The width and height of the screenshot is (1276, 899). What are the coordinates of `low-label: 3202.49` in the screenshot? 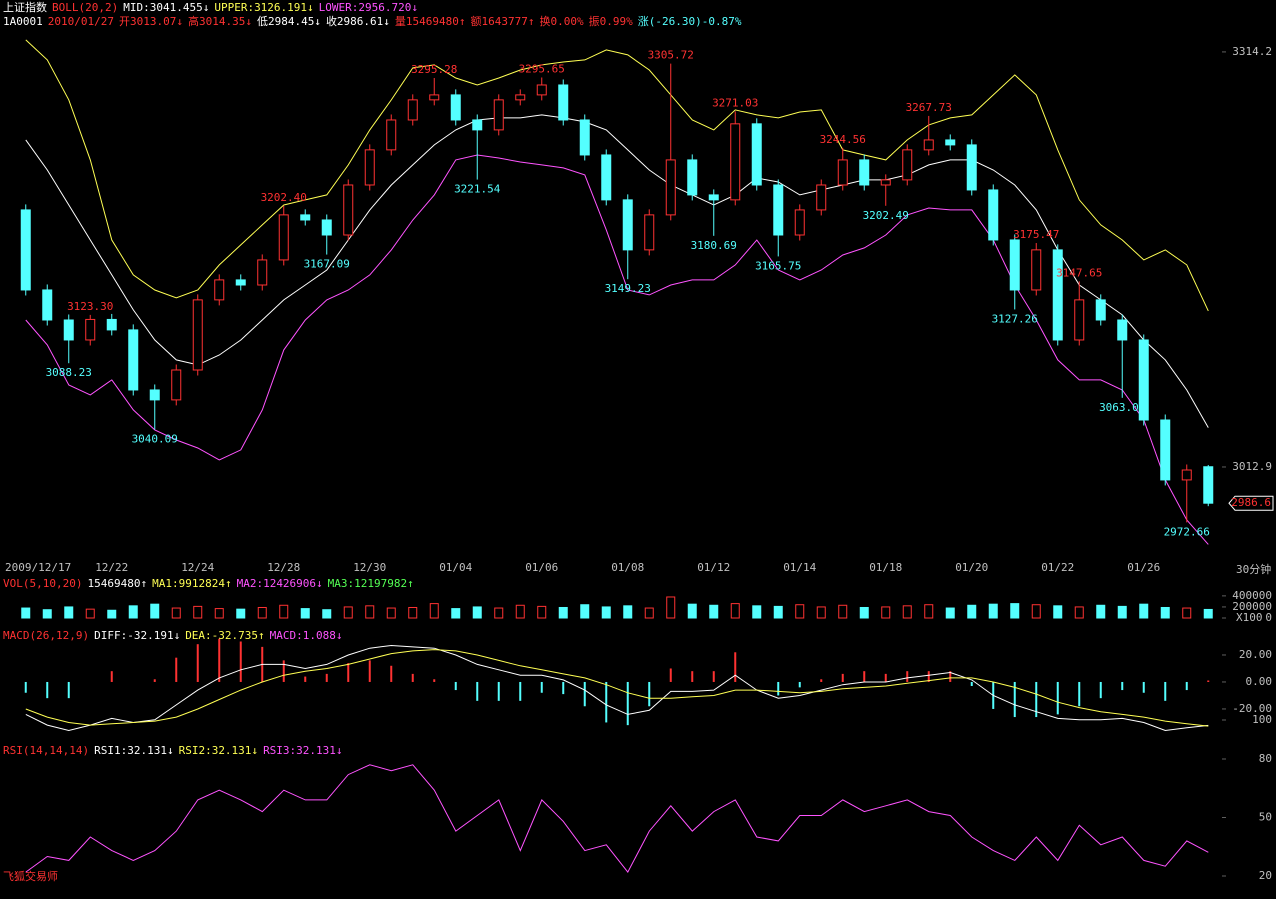 It's located at (886, 215).